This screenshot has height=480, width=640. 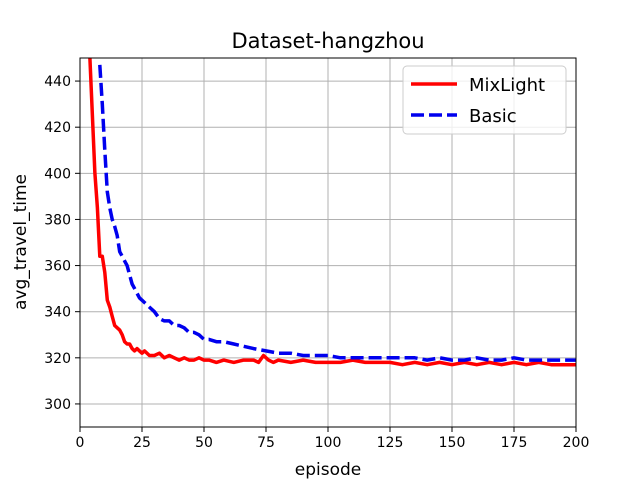 What do you see at coordinates (57, 359) in the screenshot?
I see `y-tick-label: 320` at bounding box center [57, 359].